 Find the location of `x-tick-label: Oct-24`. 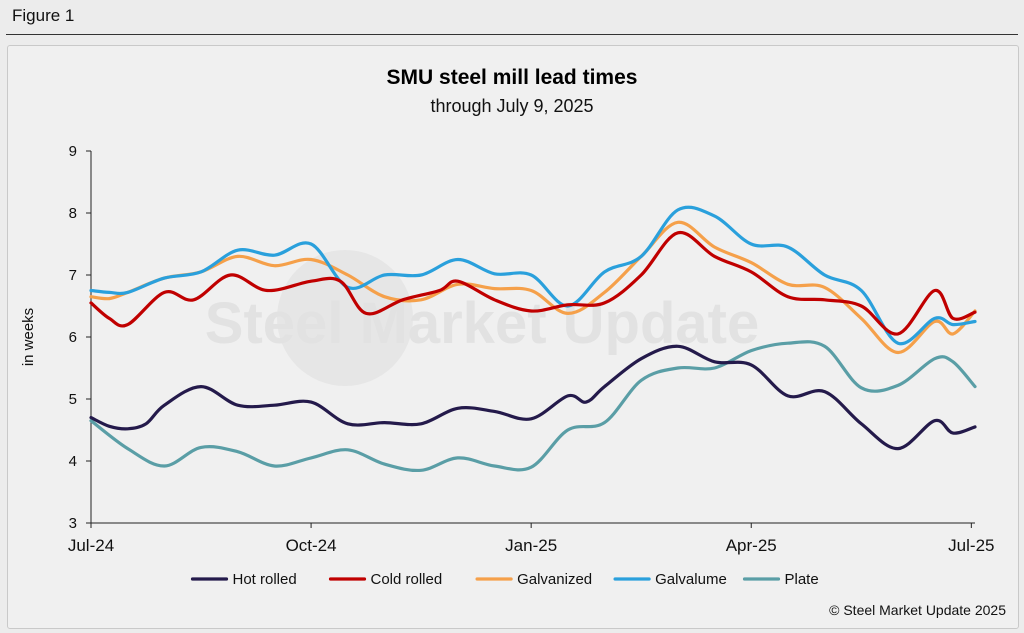

x-tick-label: Oct-24 is located at coordinates (311, 545).